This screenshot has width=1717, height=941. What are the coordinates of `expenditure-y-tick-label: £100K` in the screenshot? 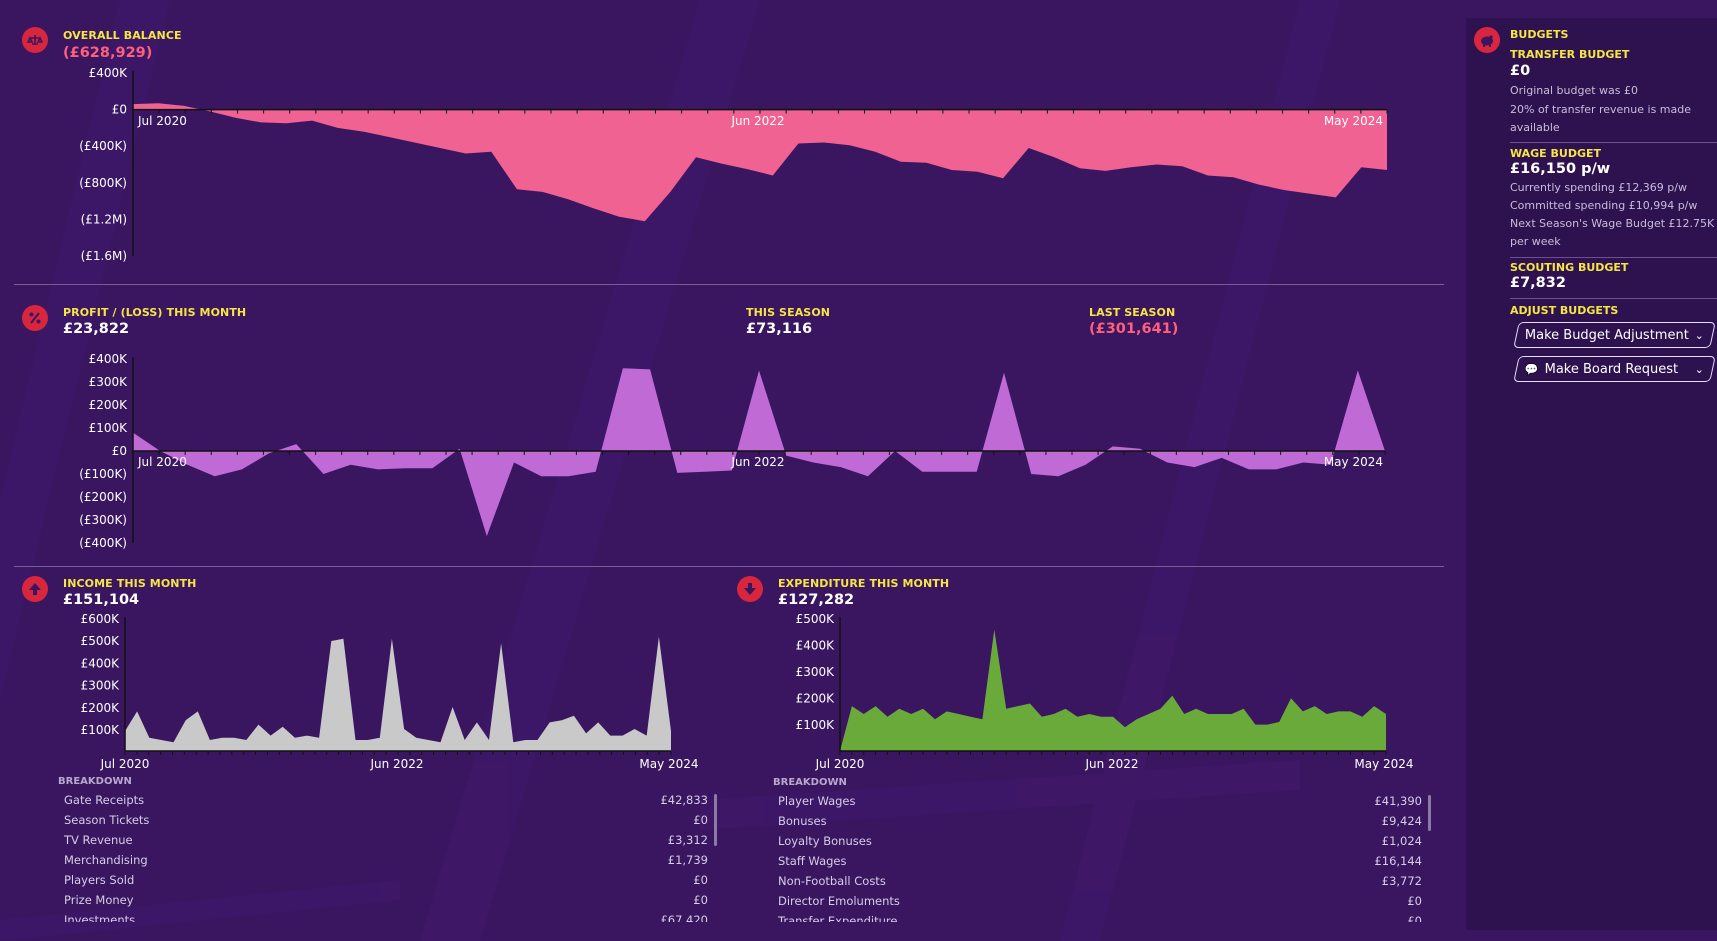 It's located at (816, 725).